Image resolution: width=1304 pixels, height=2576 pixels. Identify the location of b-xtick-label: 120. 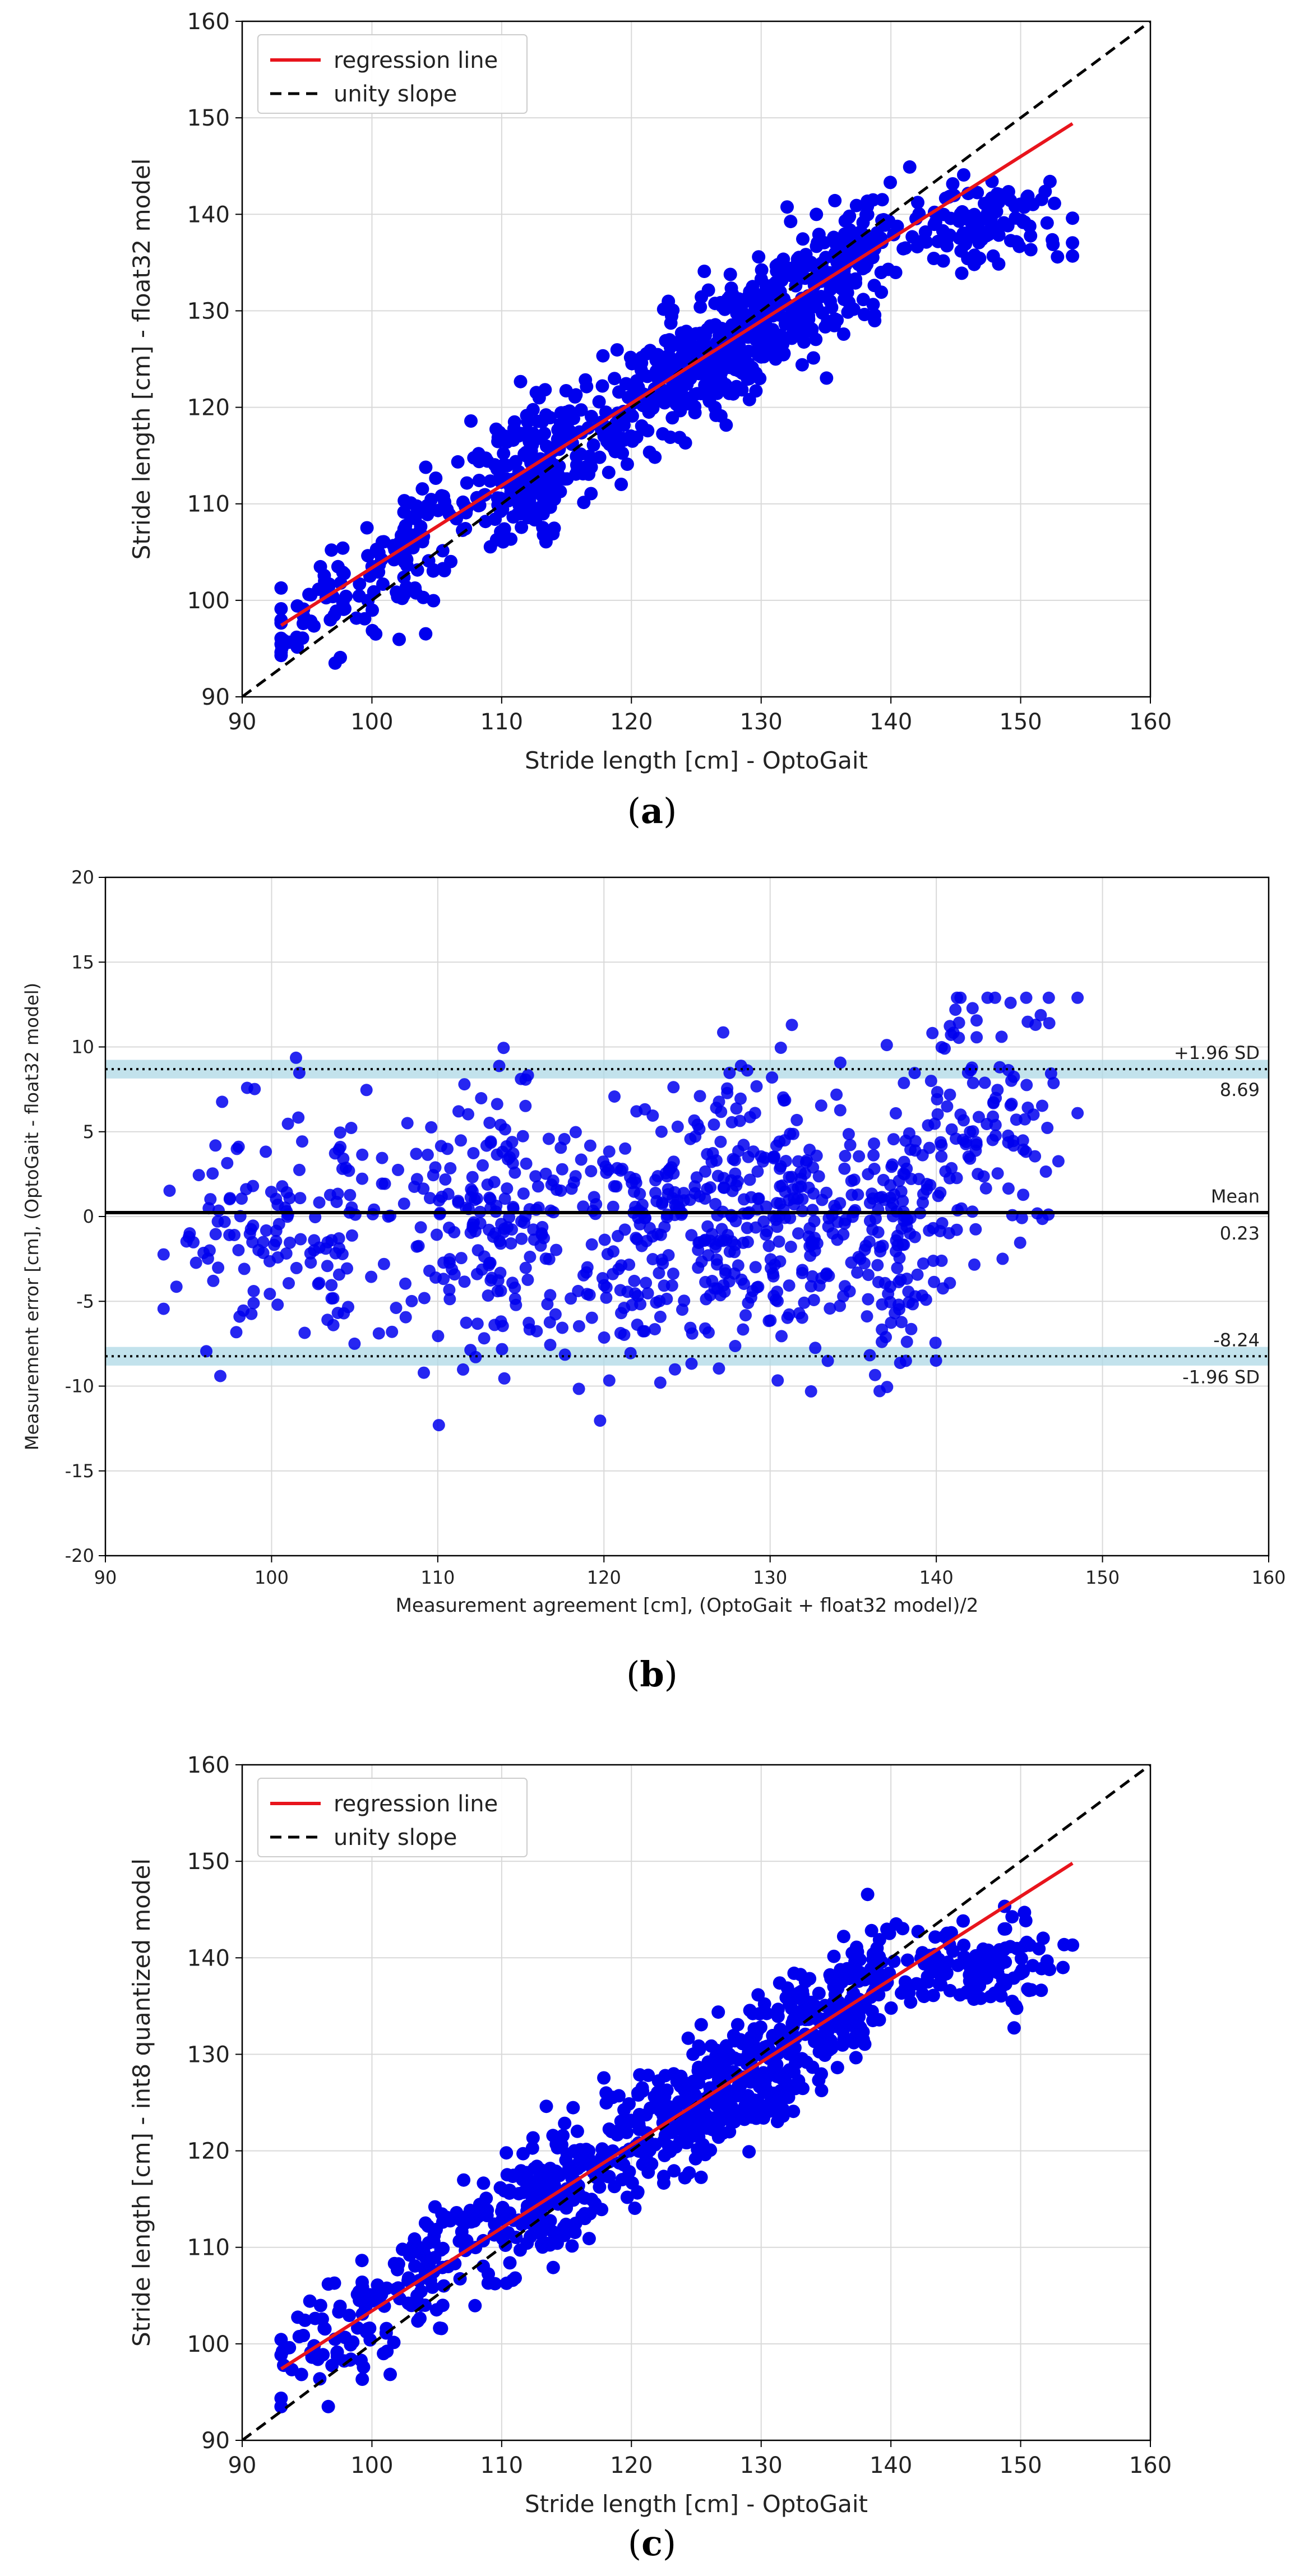
(604, 1577).